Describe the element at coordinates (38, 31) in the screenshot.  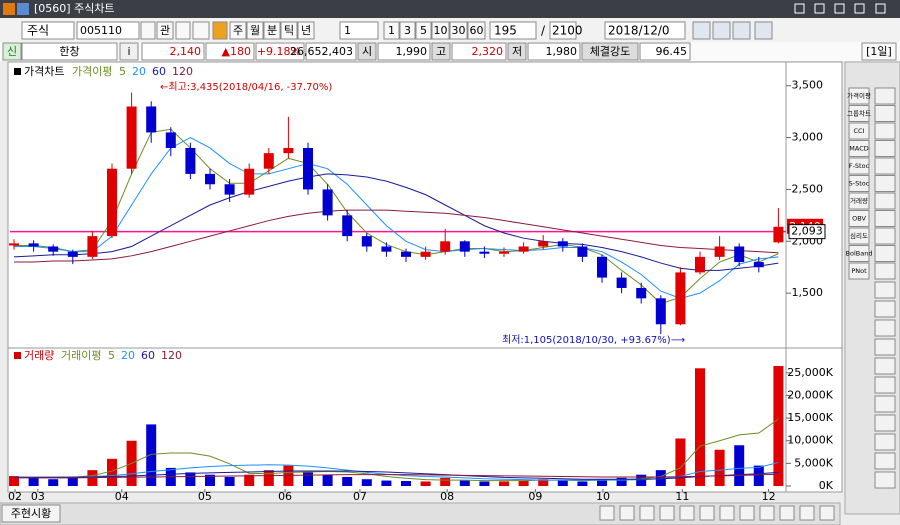
I see `market-label: 주식` at that location.